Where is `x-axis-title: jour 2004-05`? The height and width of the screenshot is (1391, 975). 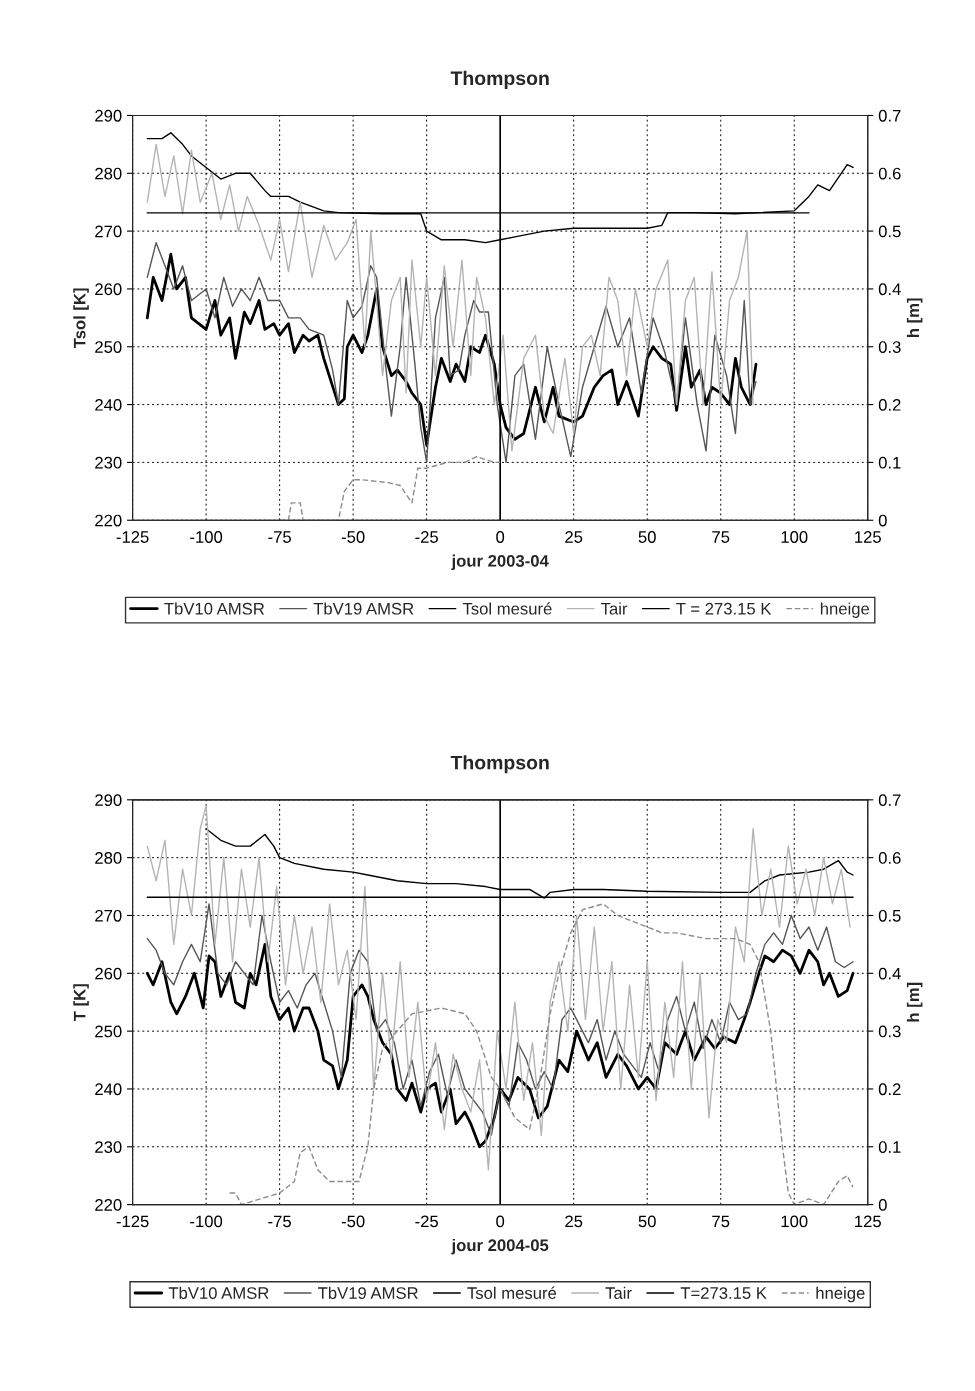 x-axis-title: jour 2004-05 is located at coordinates (500, 1246).